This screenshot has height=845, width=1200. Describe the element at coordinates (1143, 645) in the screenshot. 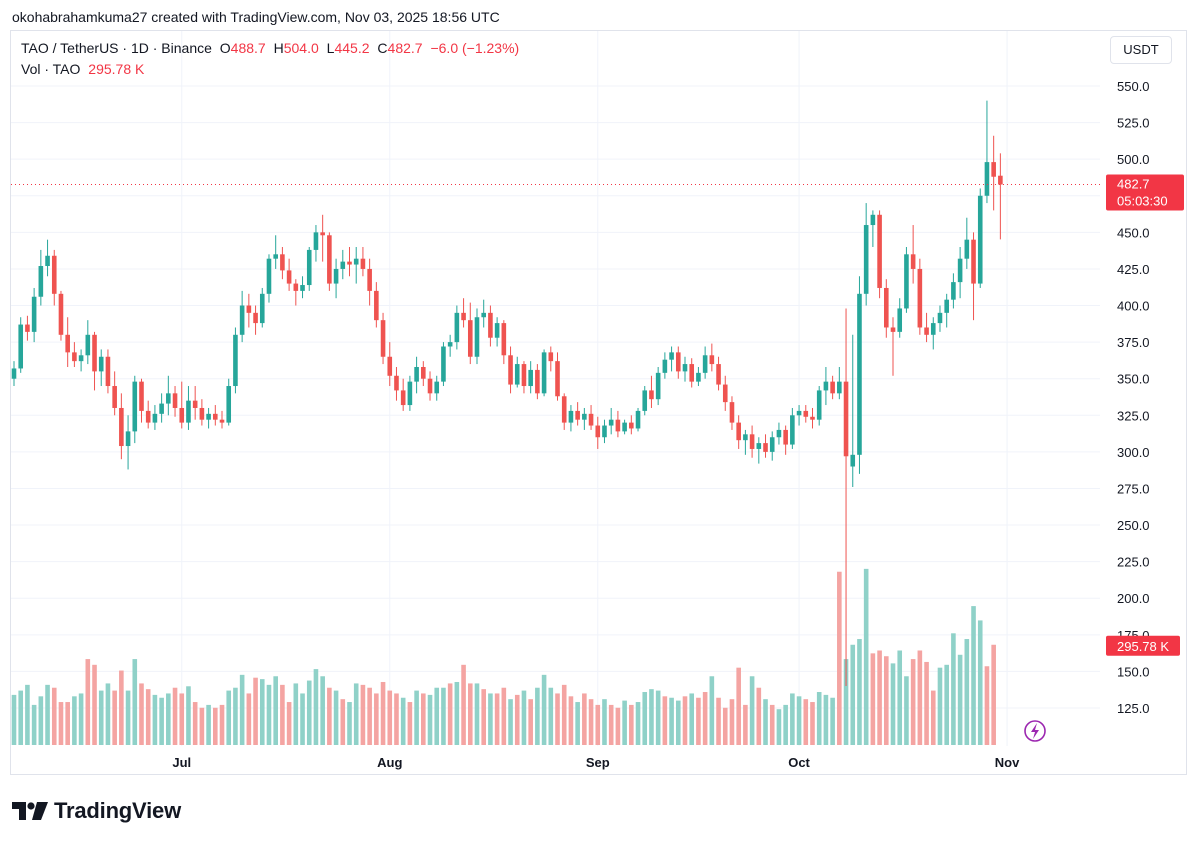

I see `volume-tag: 295.78 K` at that location.